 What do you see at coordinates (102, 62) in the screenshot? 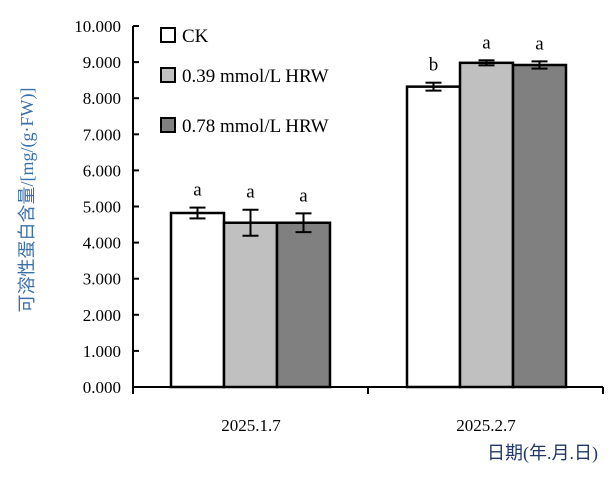
I see `y-tick-label: 9.000` at bounding box center [102, 62].